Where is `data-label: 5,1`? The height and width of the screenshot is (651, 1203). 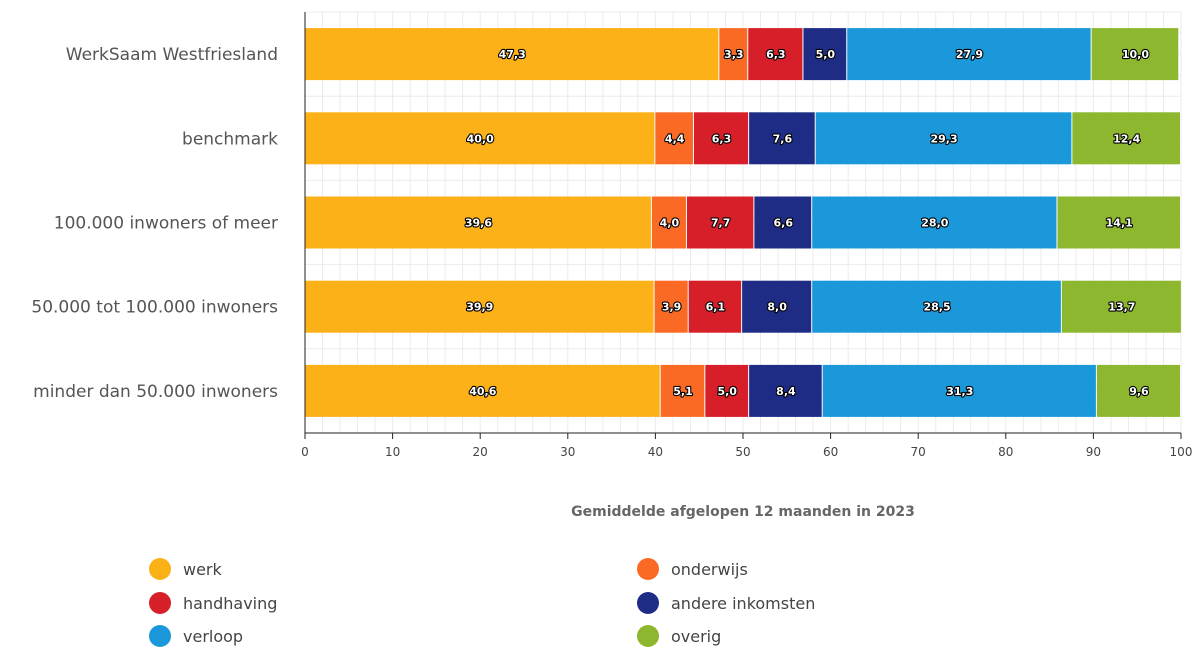
data-label: 5,1 is located at coordinates (683, 391).